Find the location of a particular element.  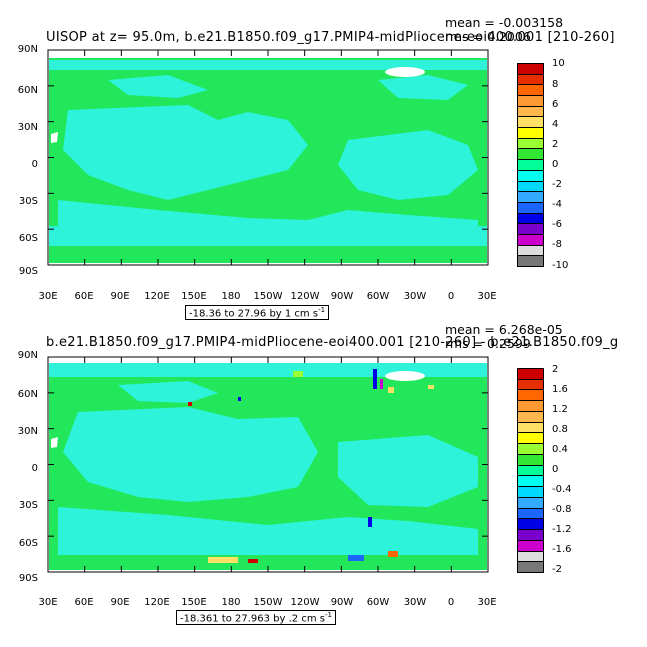

top-lon-3: 120E is located at coordinates (157, 296).